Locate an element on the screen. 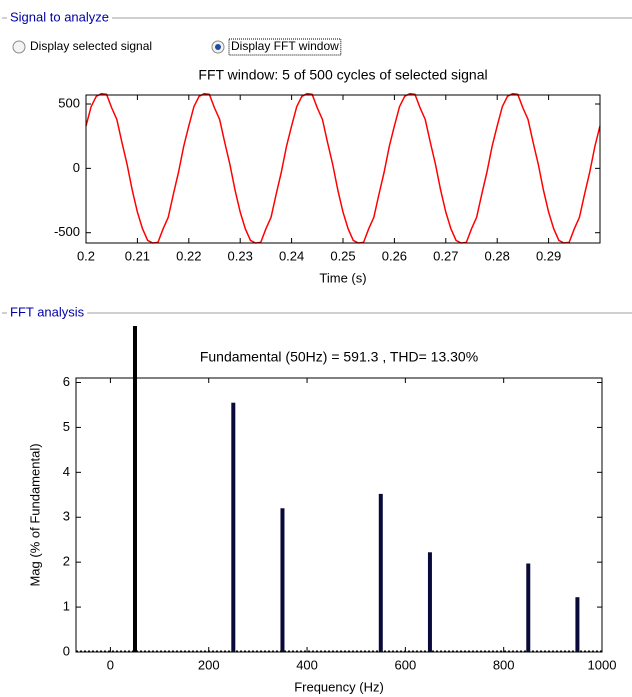 The height and width of the screenshot is (697, 632). x-tick-label: 600 is located at coordinates (406, 664).